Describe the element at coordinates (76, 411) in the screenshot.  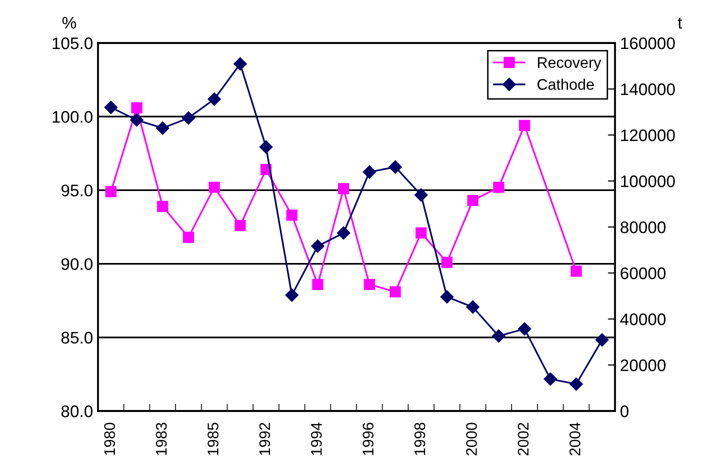
I see `y-tick-label: 80.0` at that location.